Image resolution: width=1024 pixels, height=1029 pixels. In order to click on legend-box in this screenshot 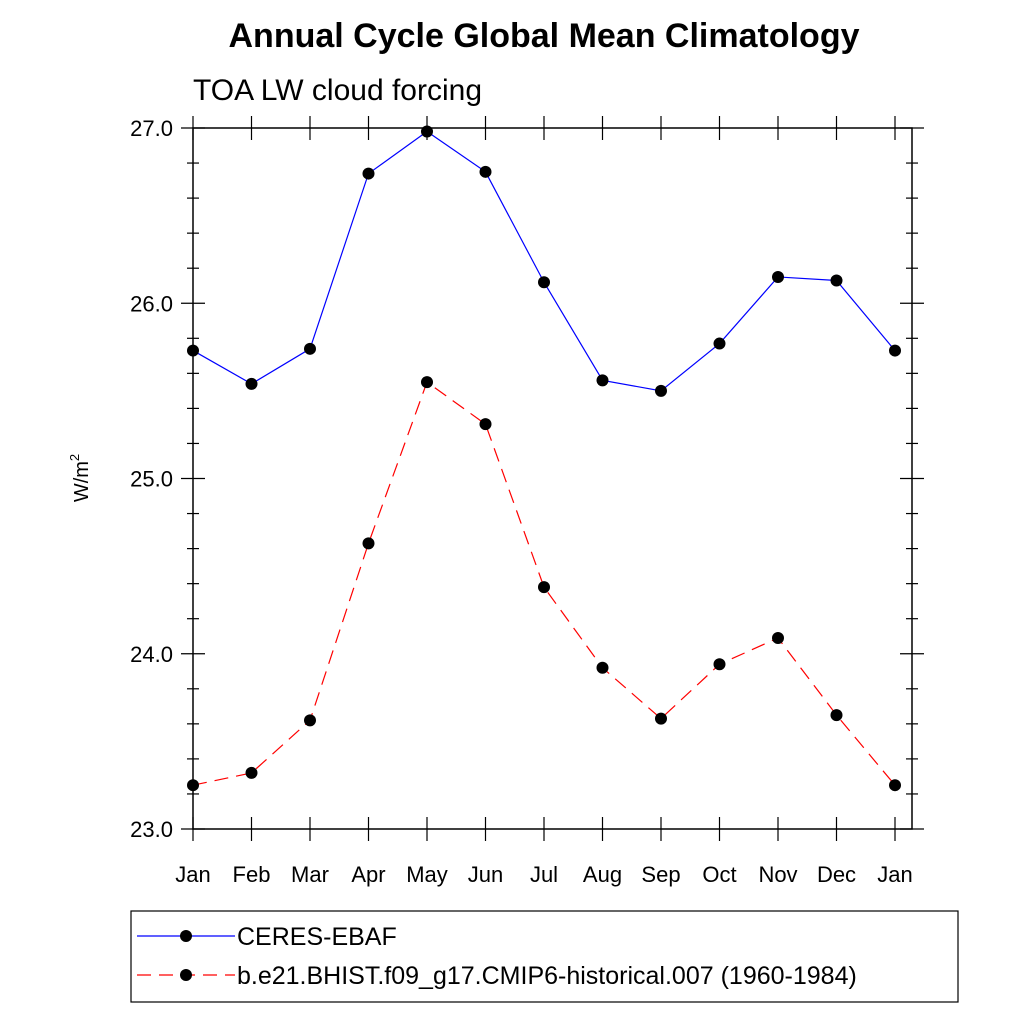, I will do `click(544, 956)`.